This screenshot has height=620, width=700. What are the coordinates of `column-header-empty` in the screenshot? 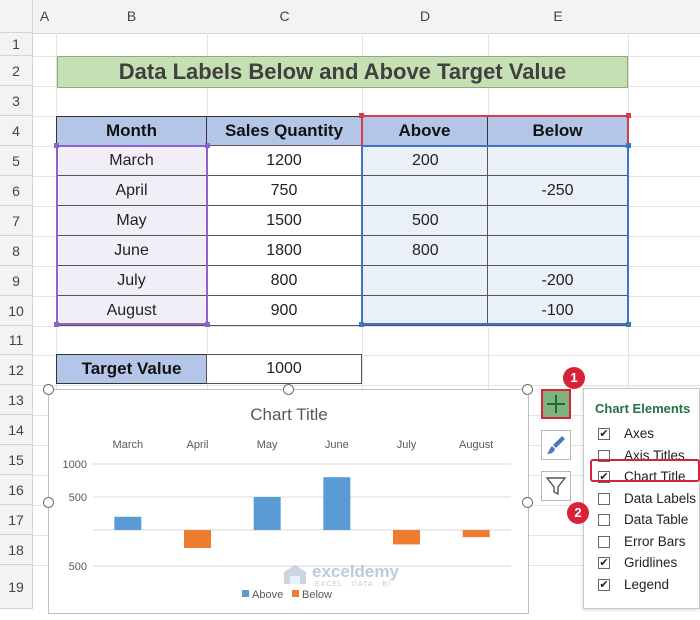 It's located at (664, 17).